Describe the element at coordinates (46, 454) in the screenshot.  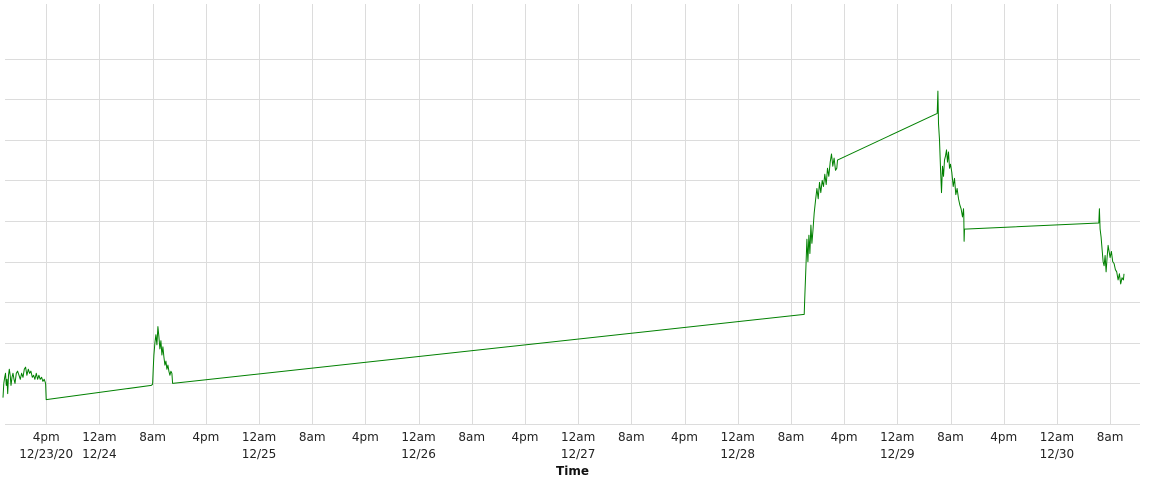
I see `x-tick-date-label: 12/23/20` at that location.